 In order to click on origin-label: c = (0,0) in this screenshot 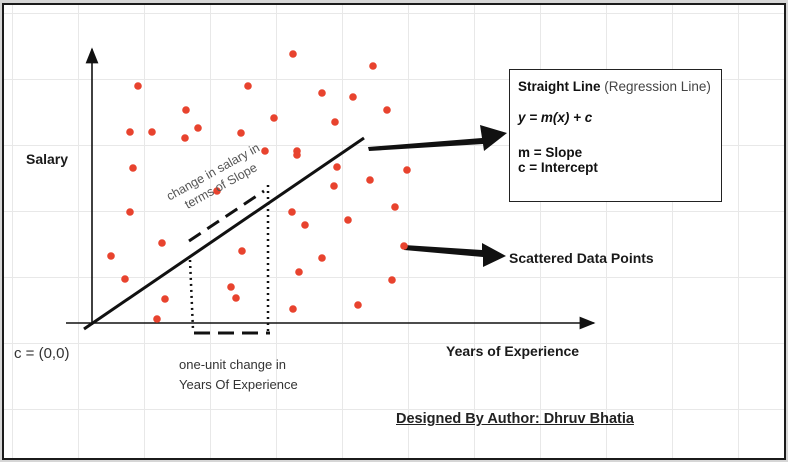, I will do `click(42, 353)`.